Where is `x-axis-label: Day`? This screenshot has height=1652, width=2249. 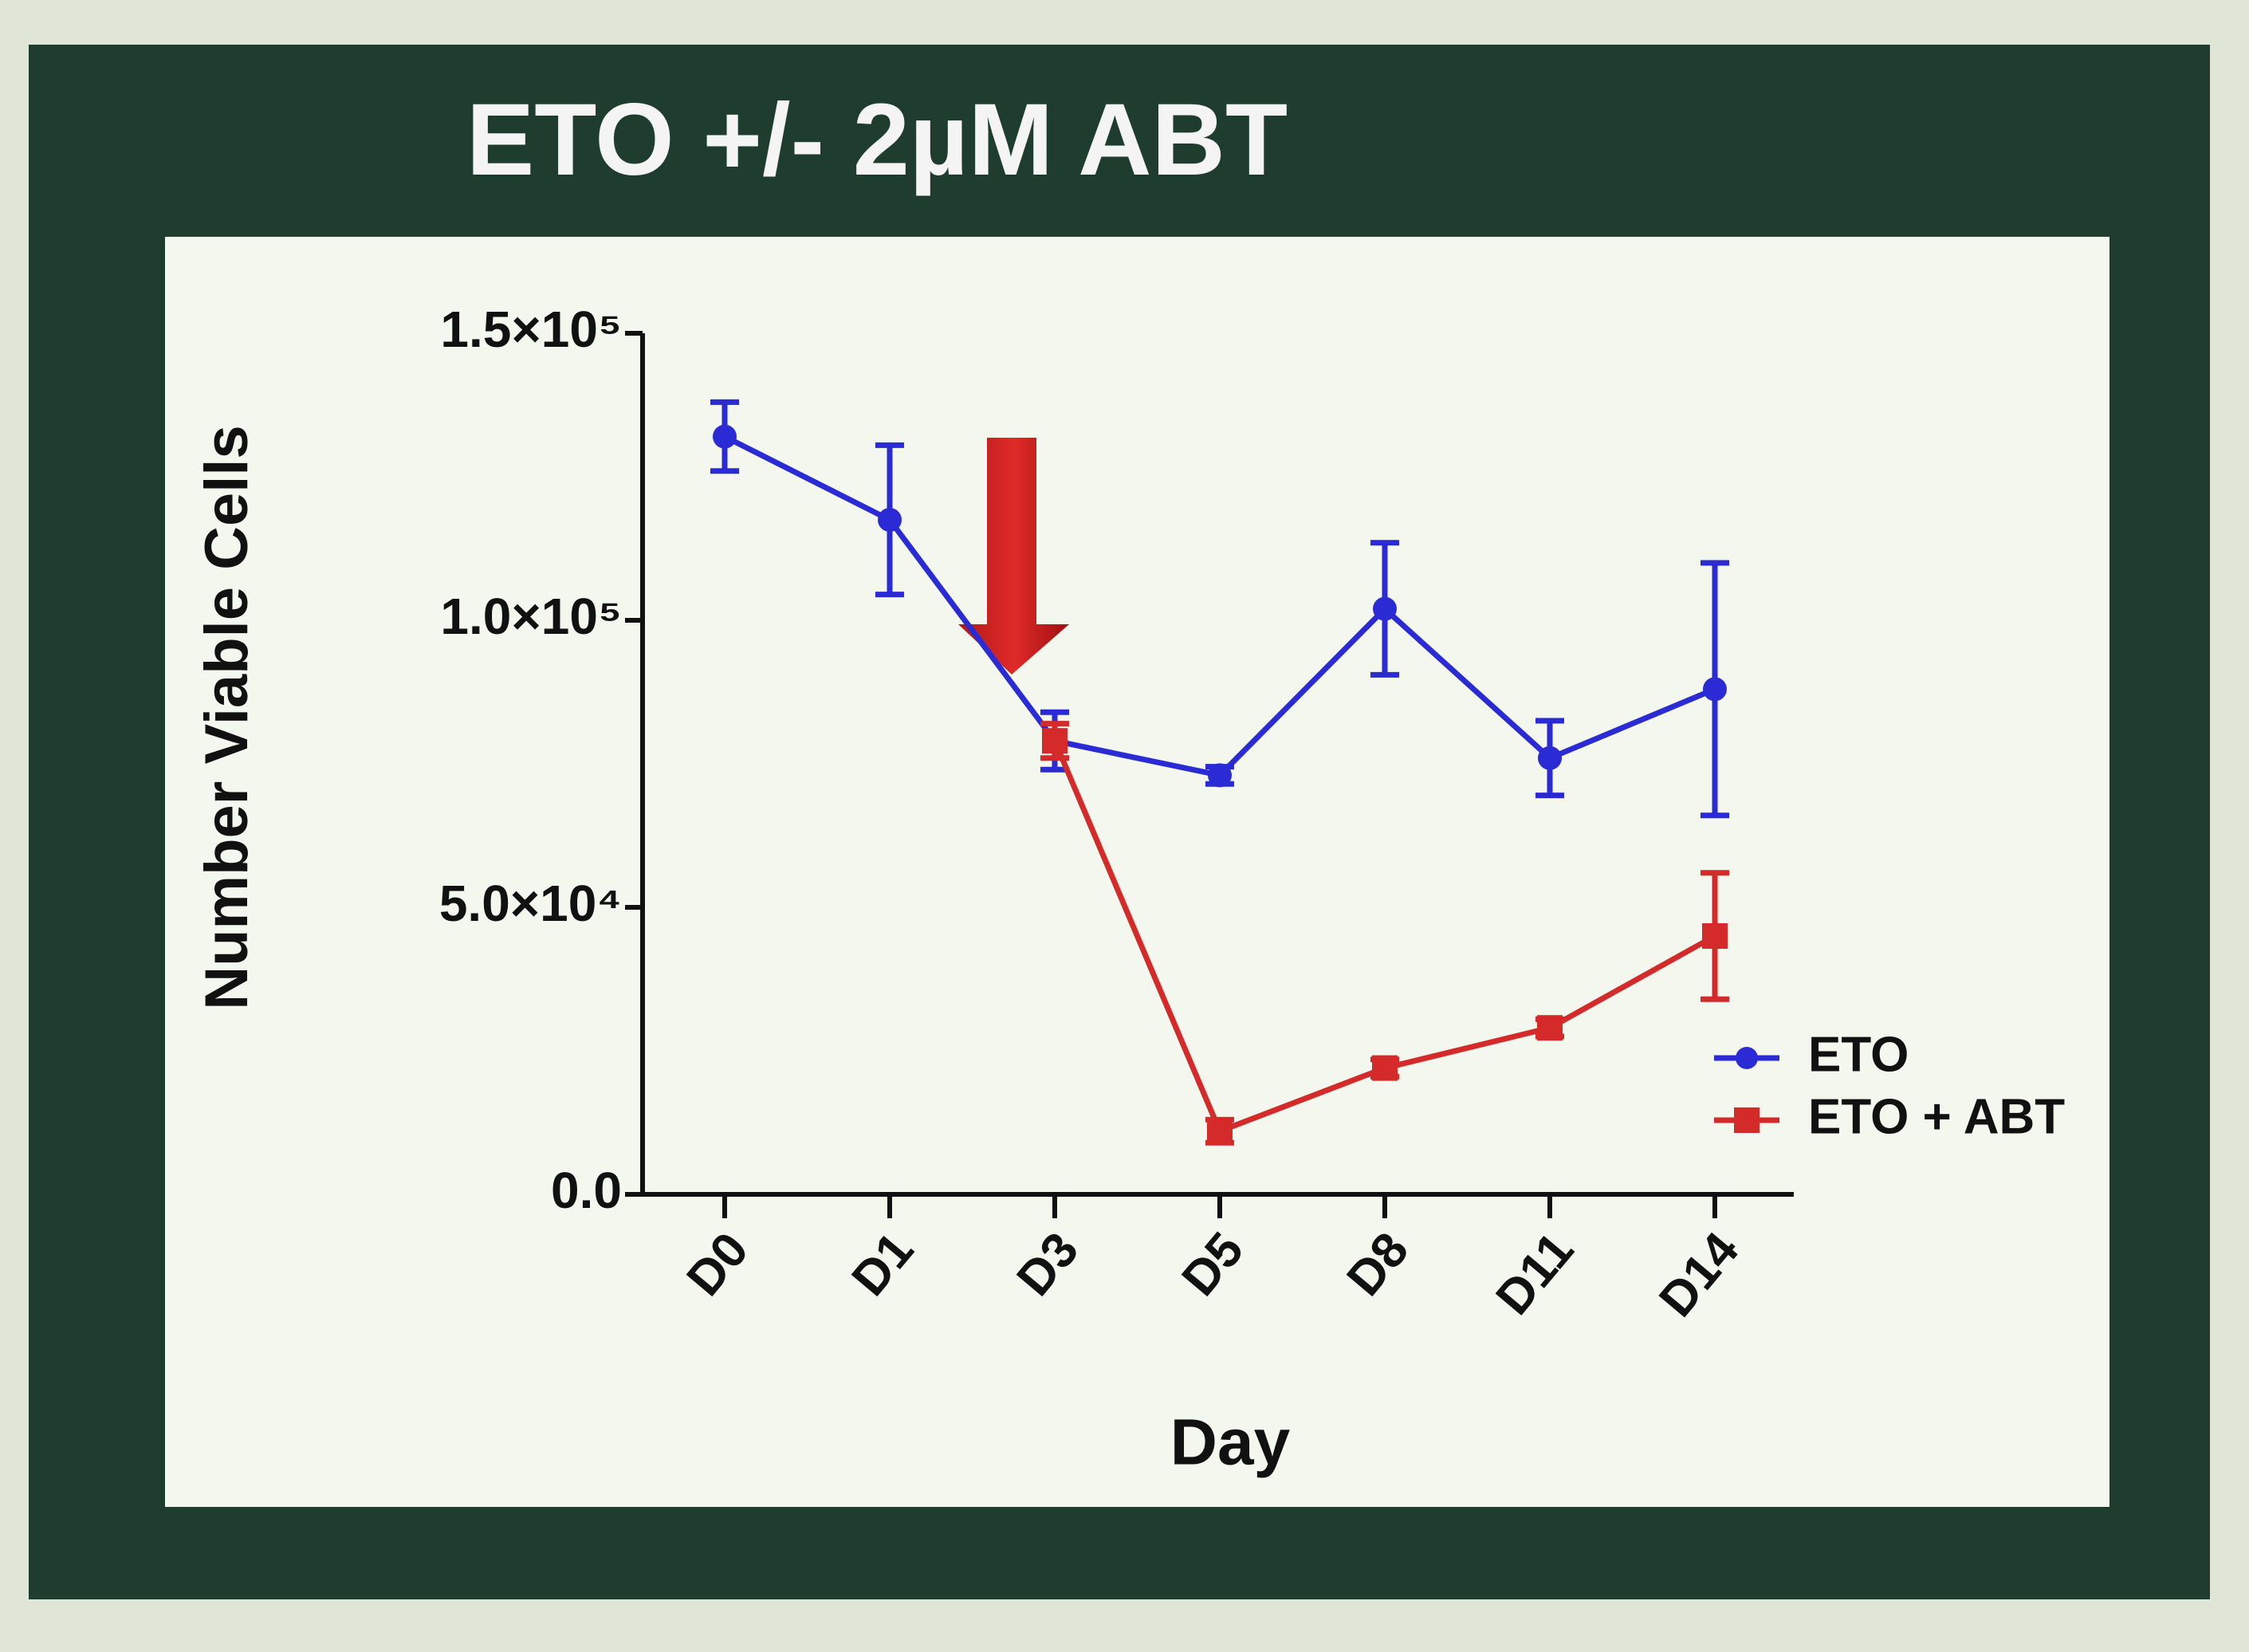 x-axis-label: Day is located at coordinates (1230, 1442).